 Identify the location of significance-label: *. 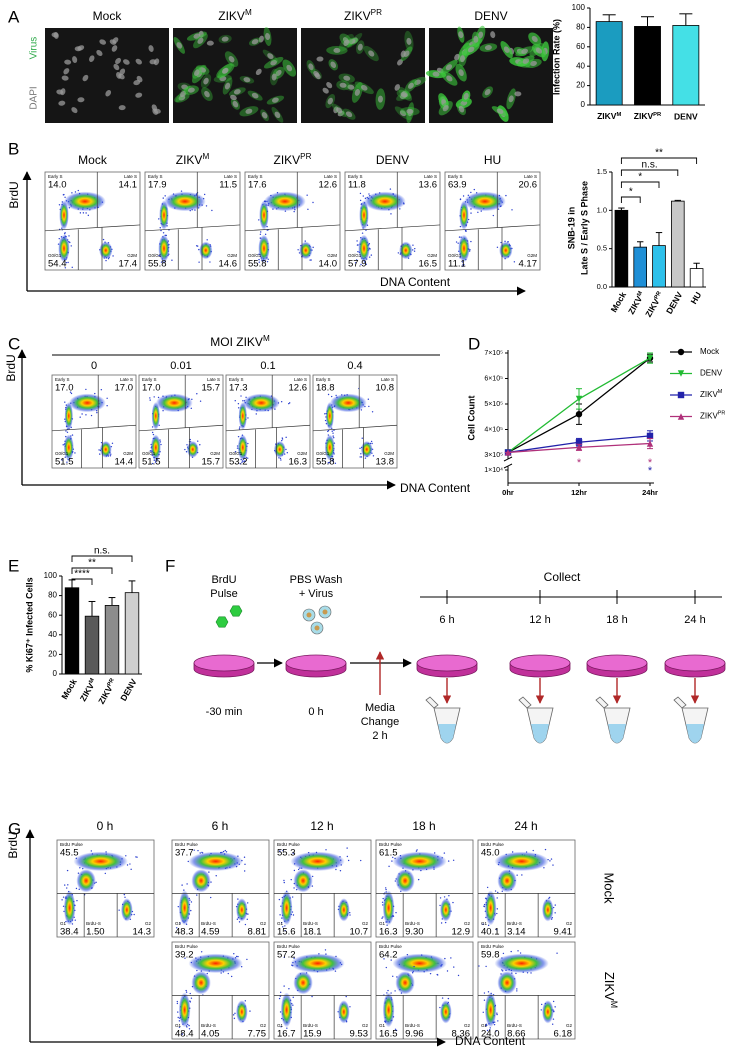
(650, 463).